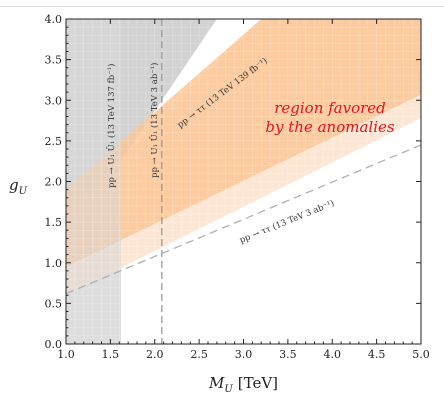  I want to click on y-tick-label: 1.0, so click(54, 263).